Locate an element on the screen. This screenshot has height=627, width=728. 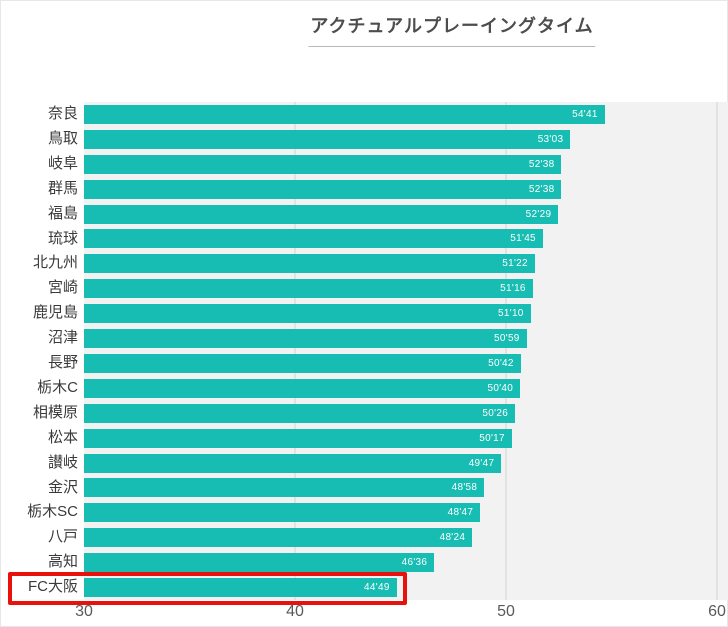
bar-value-label: 46'36 is located at coordinates (414, 563).